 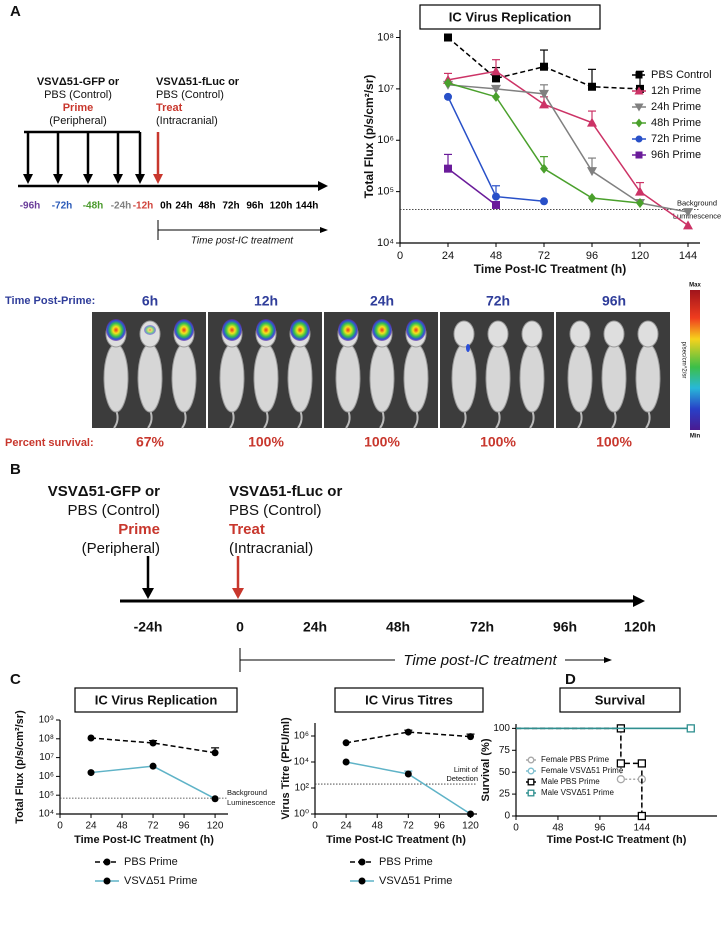 I want to click on legend-label: Male VSVΔ51 Prime, so click(x=577, y=792).